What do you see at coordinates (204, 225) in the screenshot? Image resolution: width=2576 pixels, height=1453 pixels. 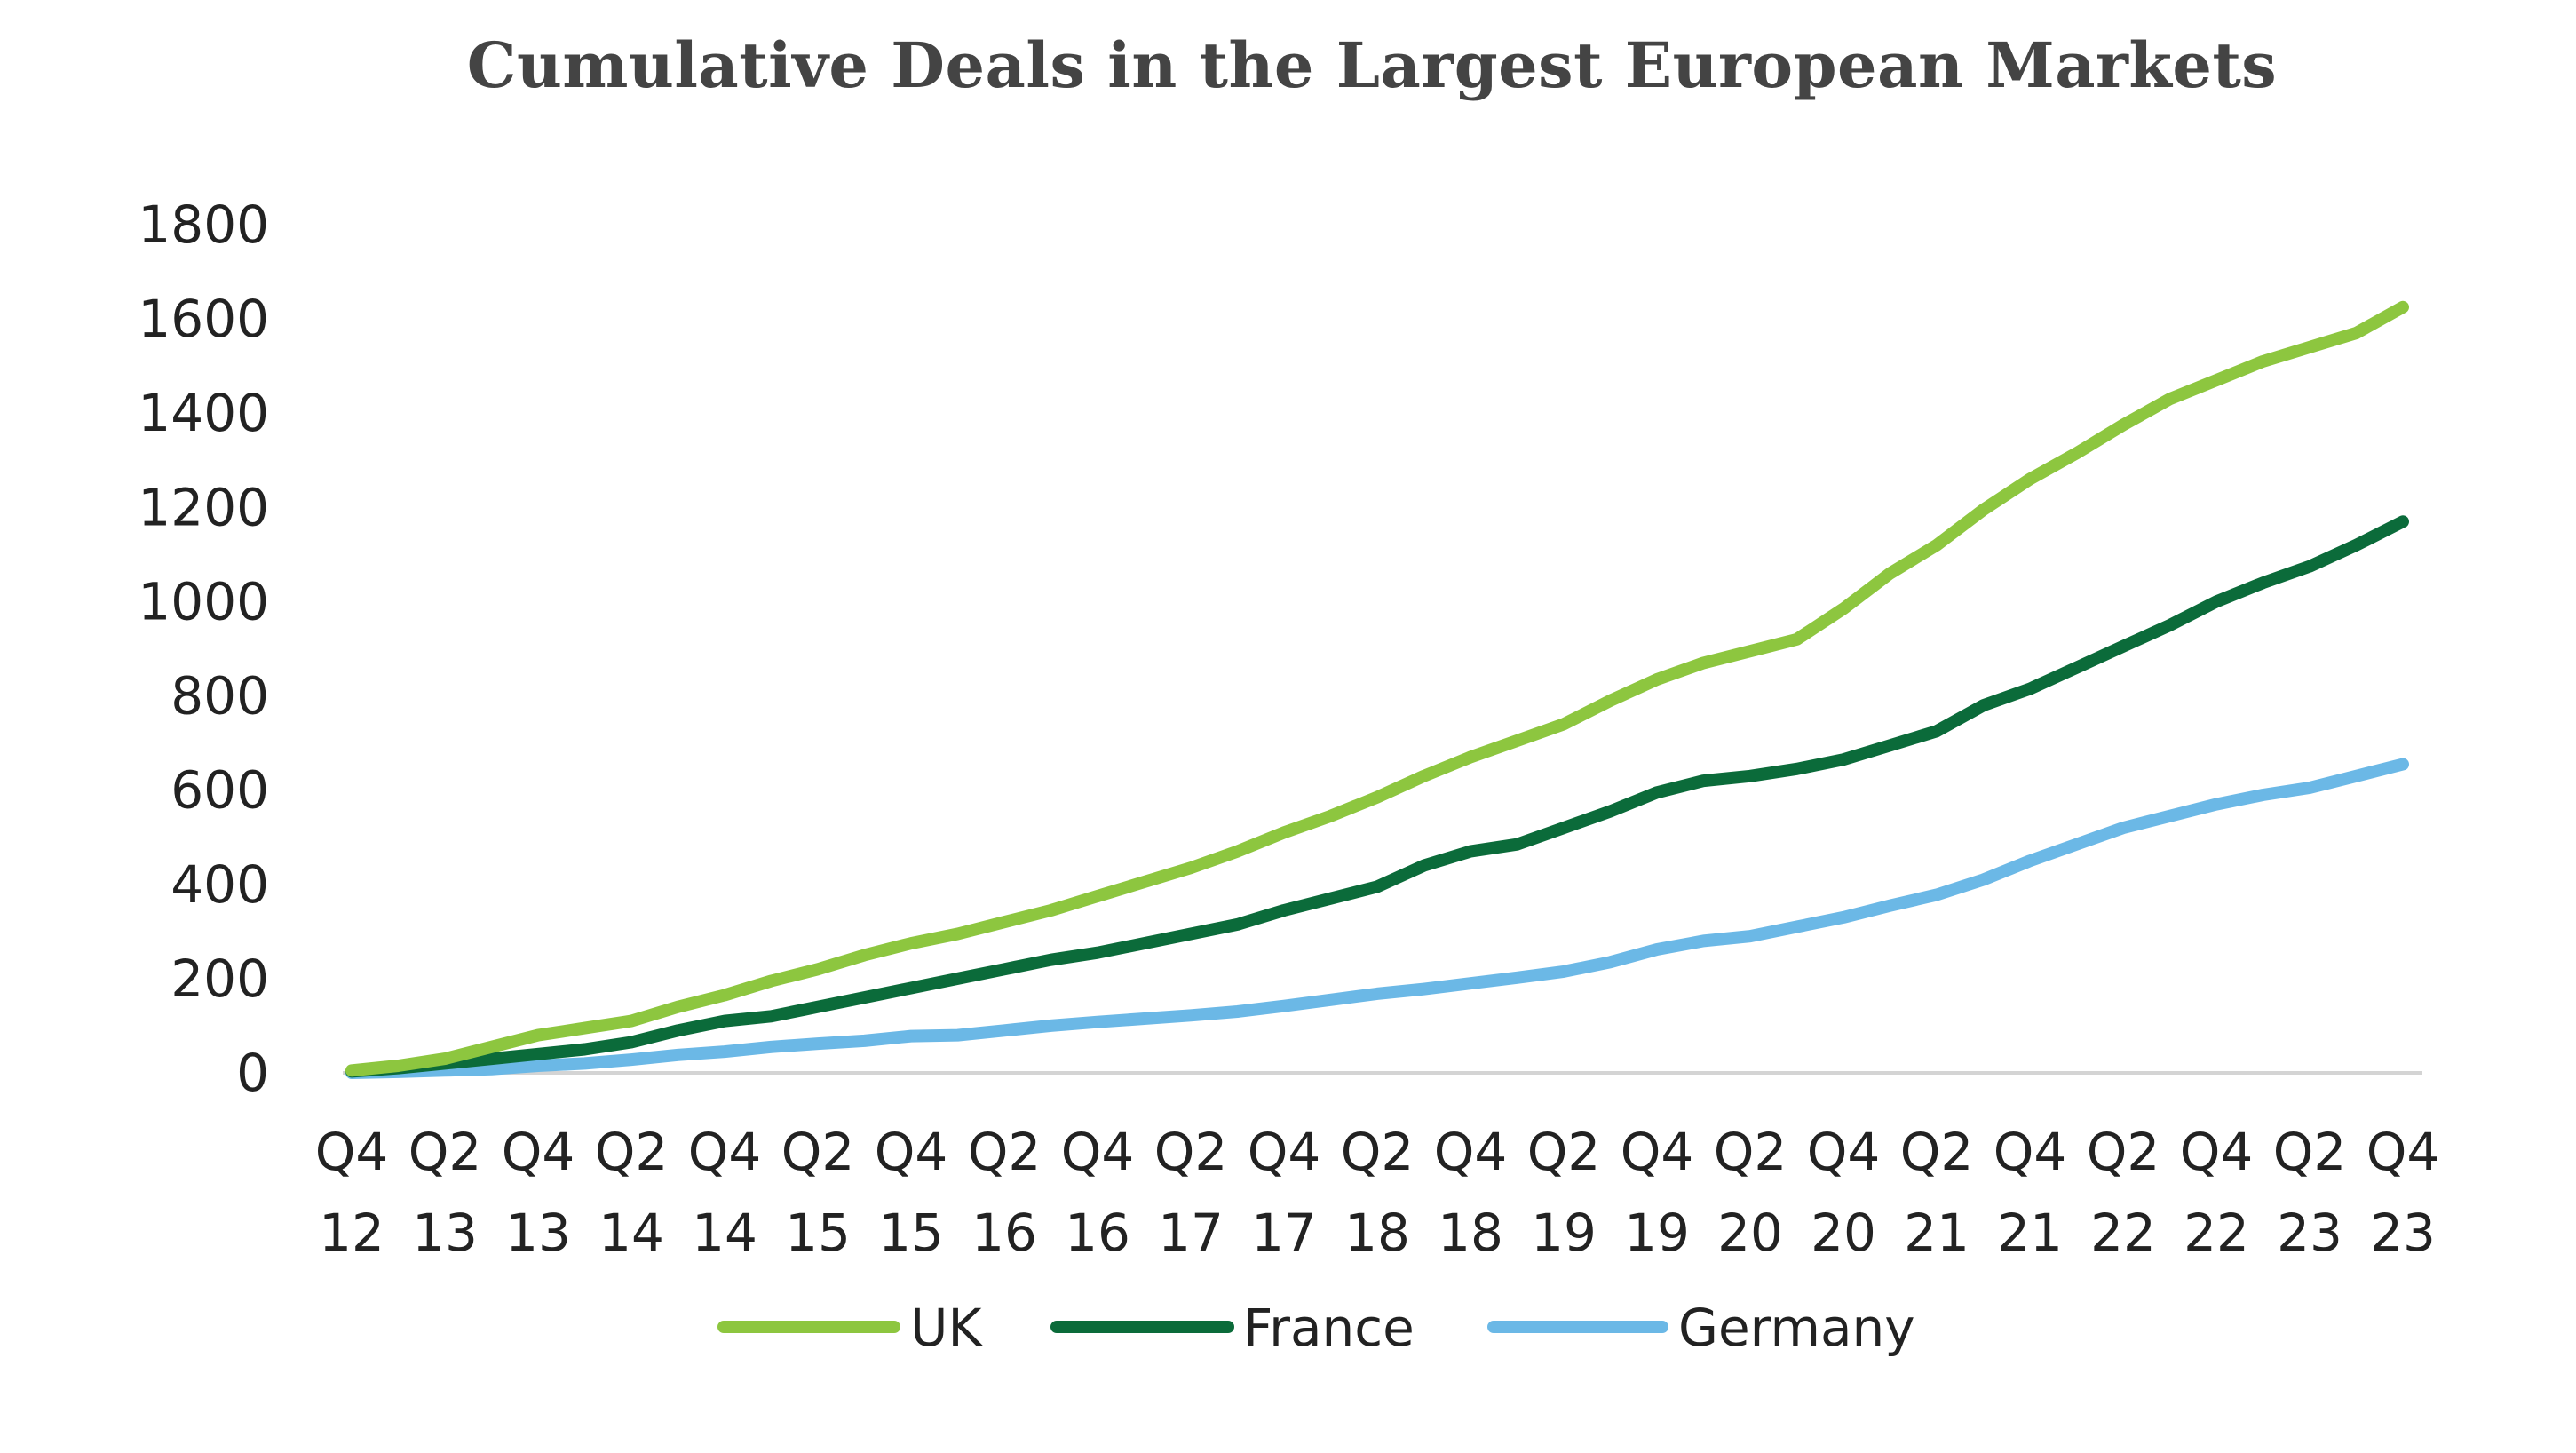 I see `y-tick-label: 1800` at bounding box center [204, 225].